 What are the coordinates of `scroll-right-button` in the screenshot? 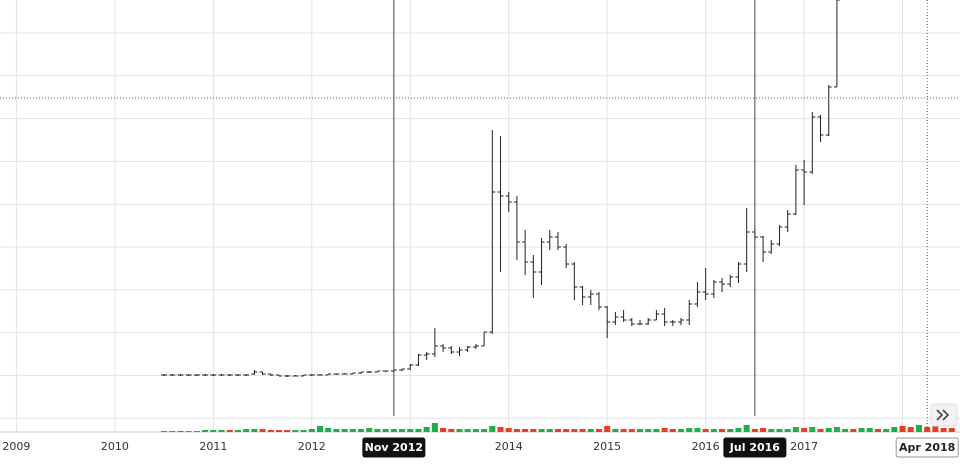 It's located at (944, 415).